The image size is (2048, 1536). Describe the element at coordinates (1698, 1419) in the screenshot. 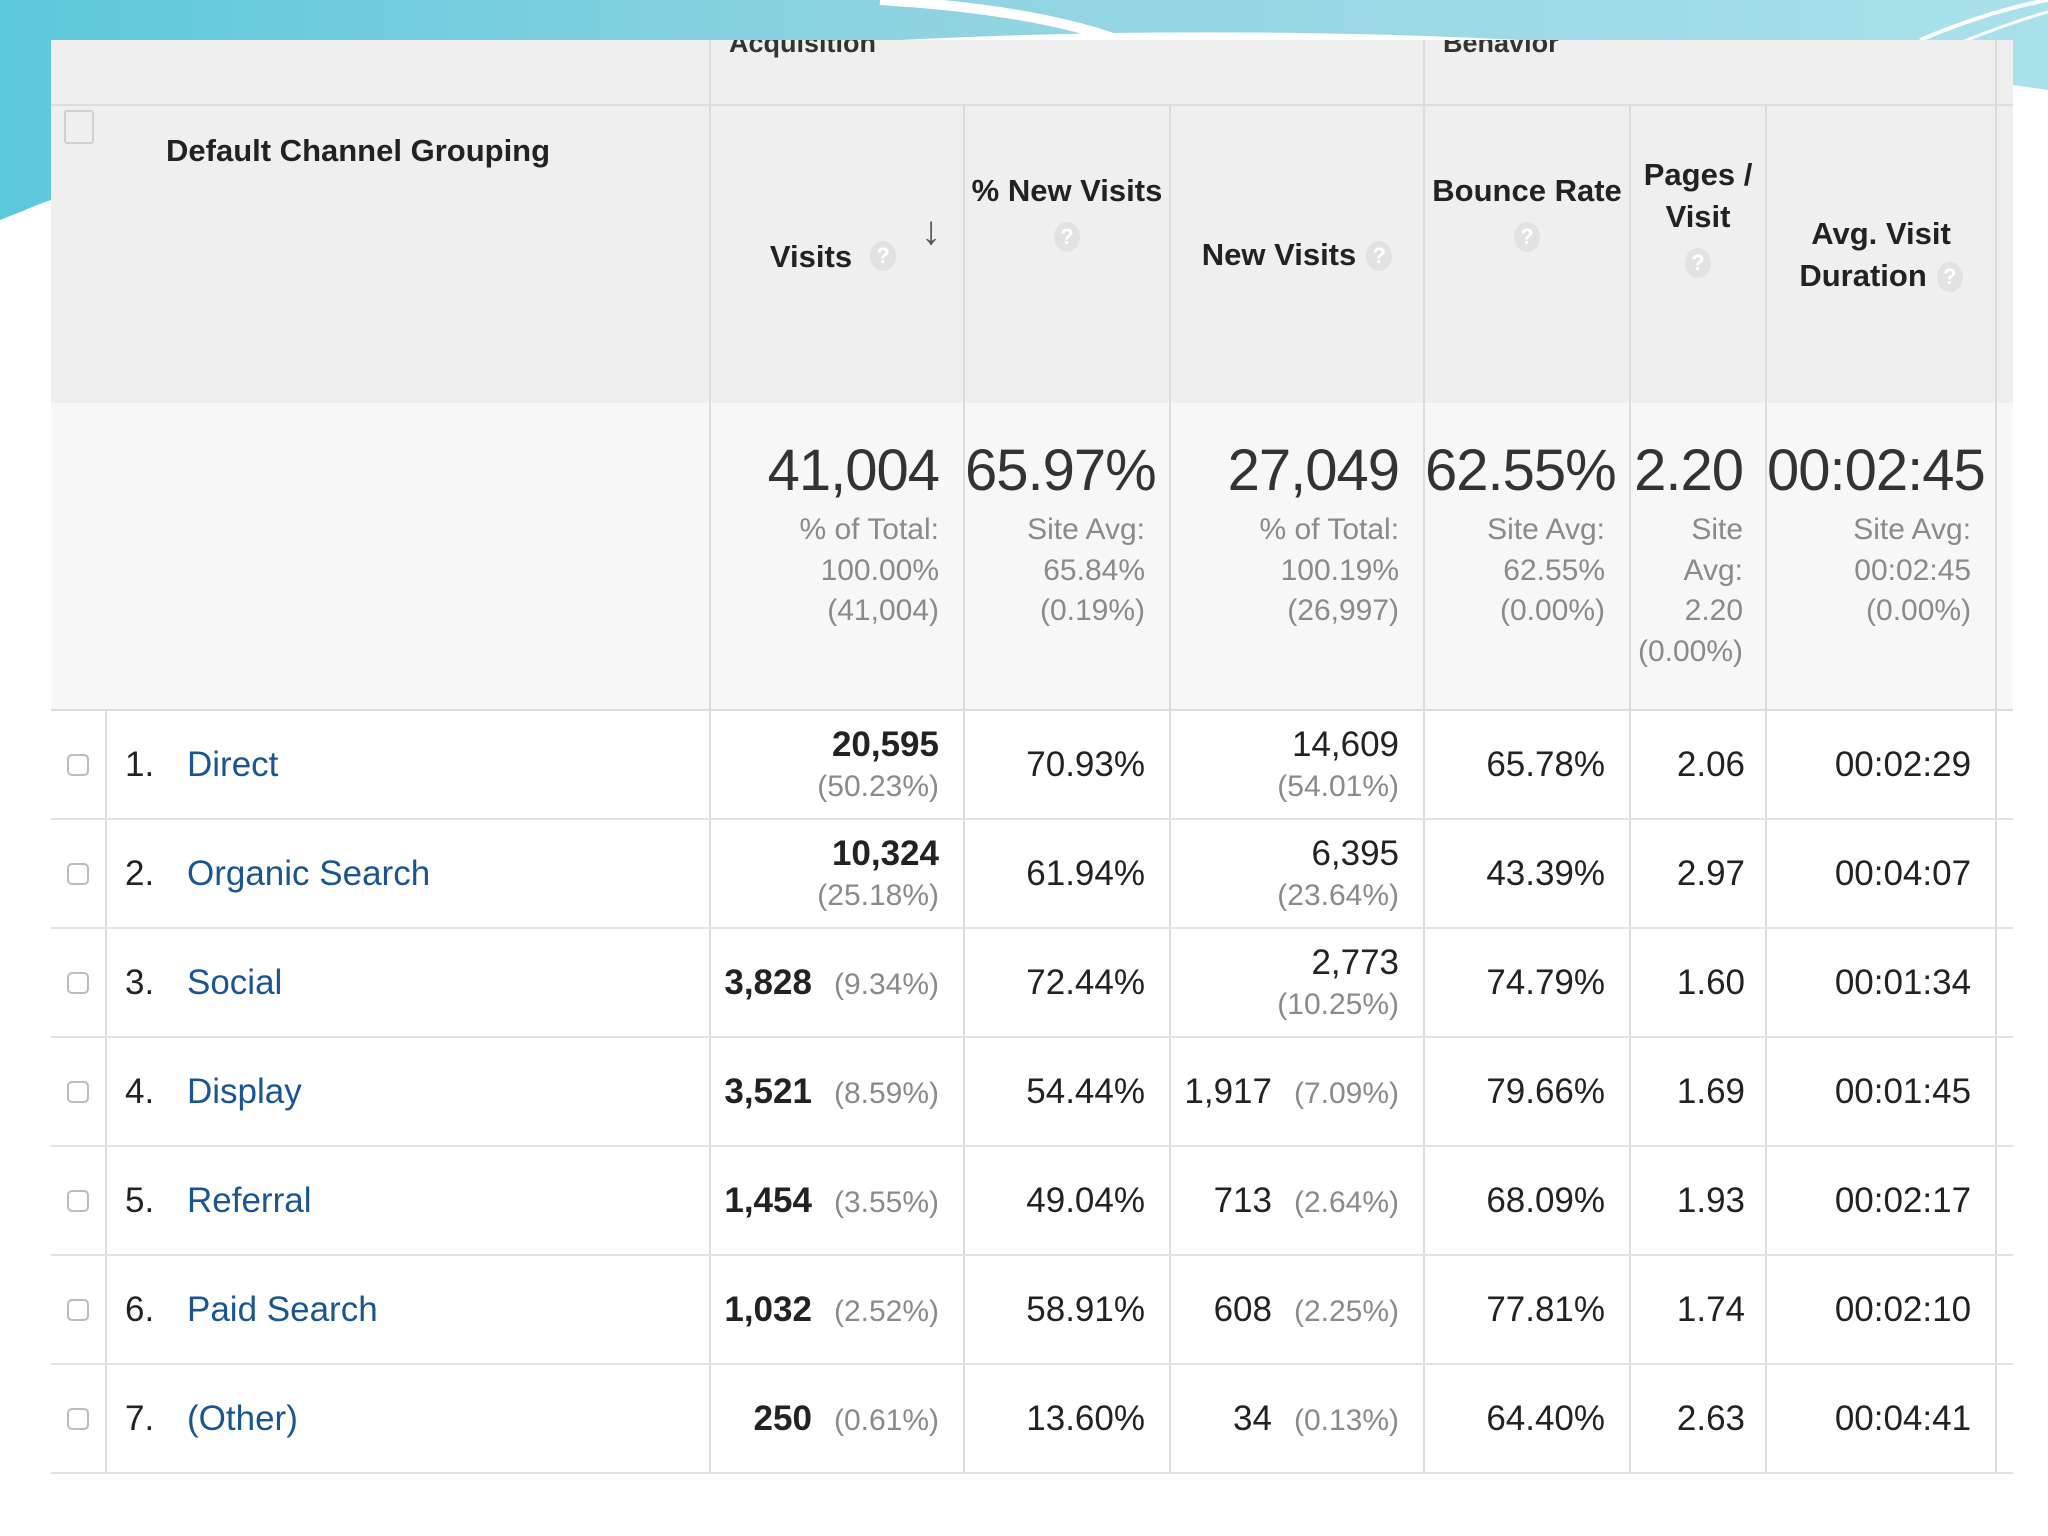

I see `row-pages-per-visit: 2.63` at that location.